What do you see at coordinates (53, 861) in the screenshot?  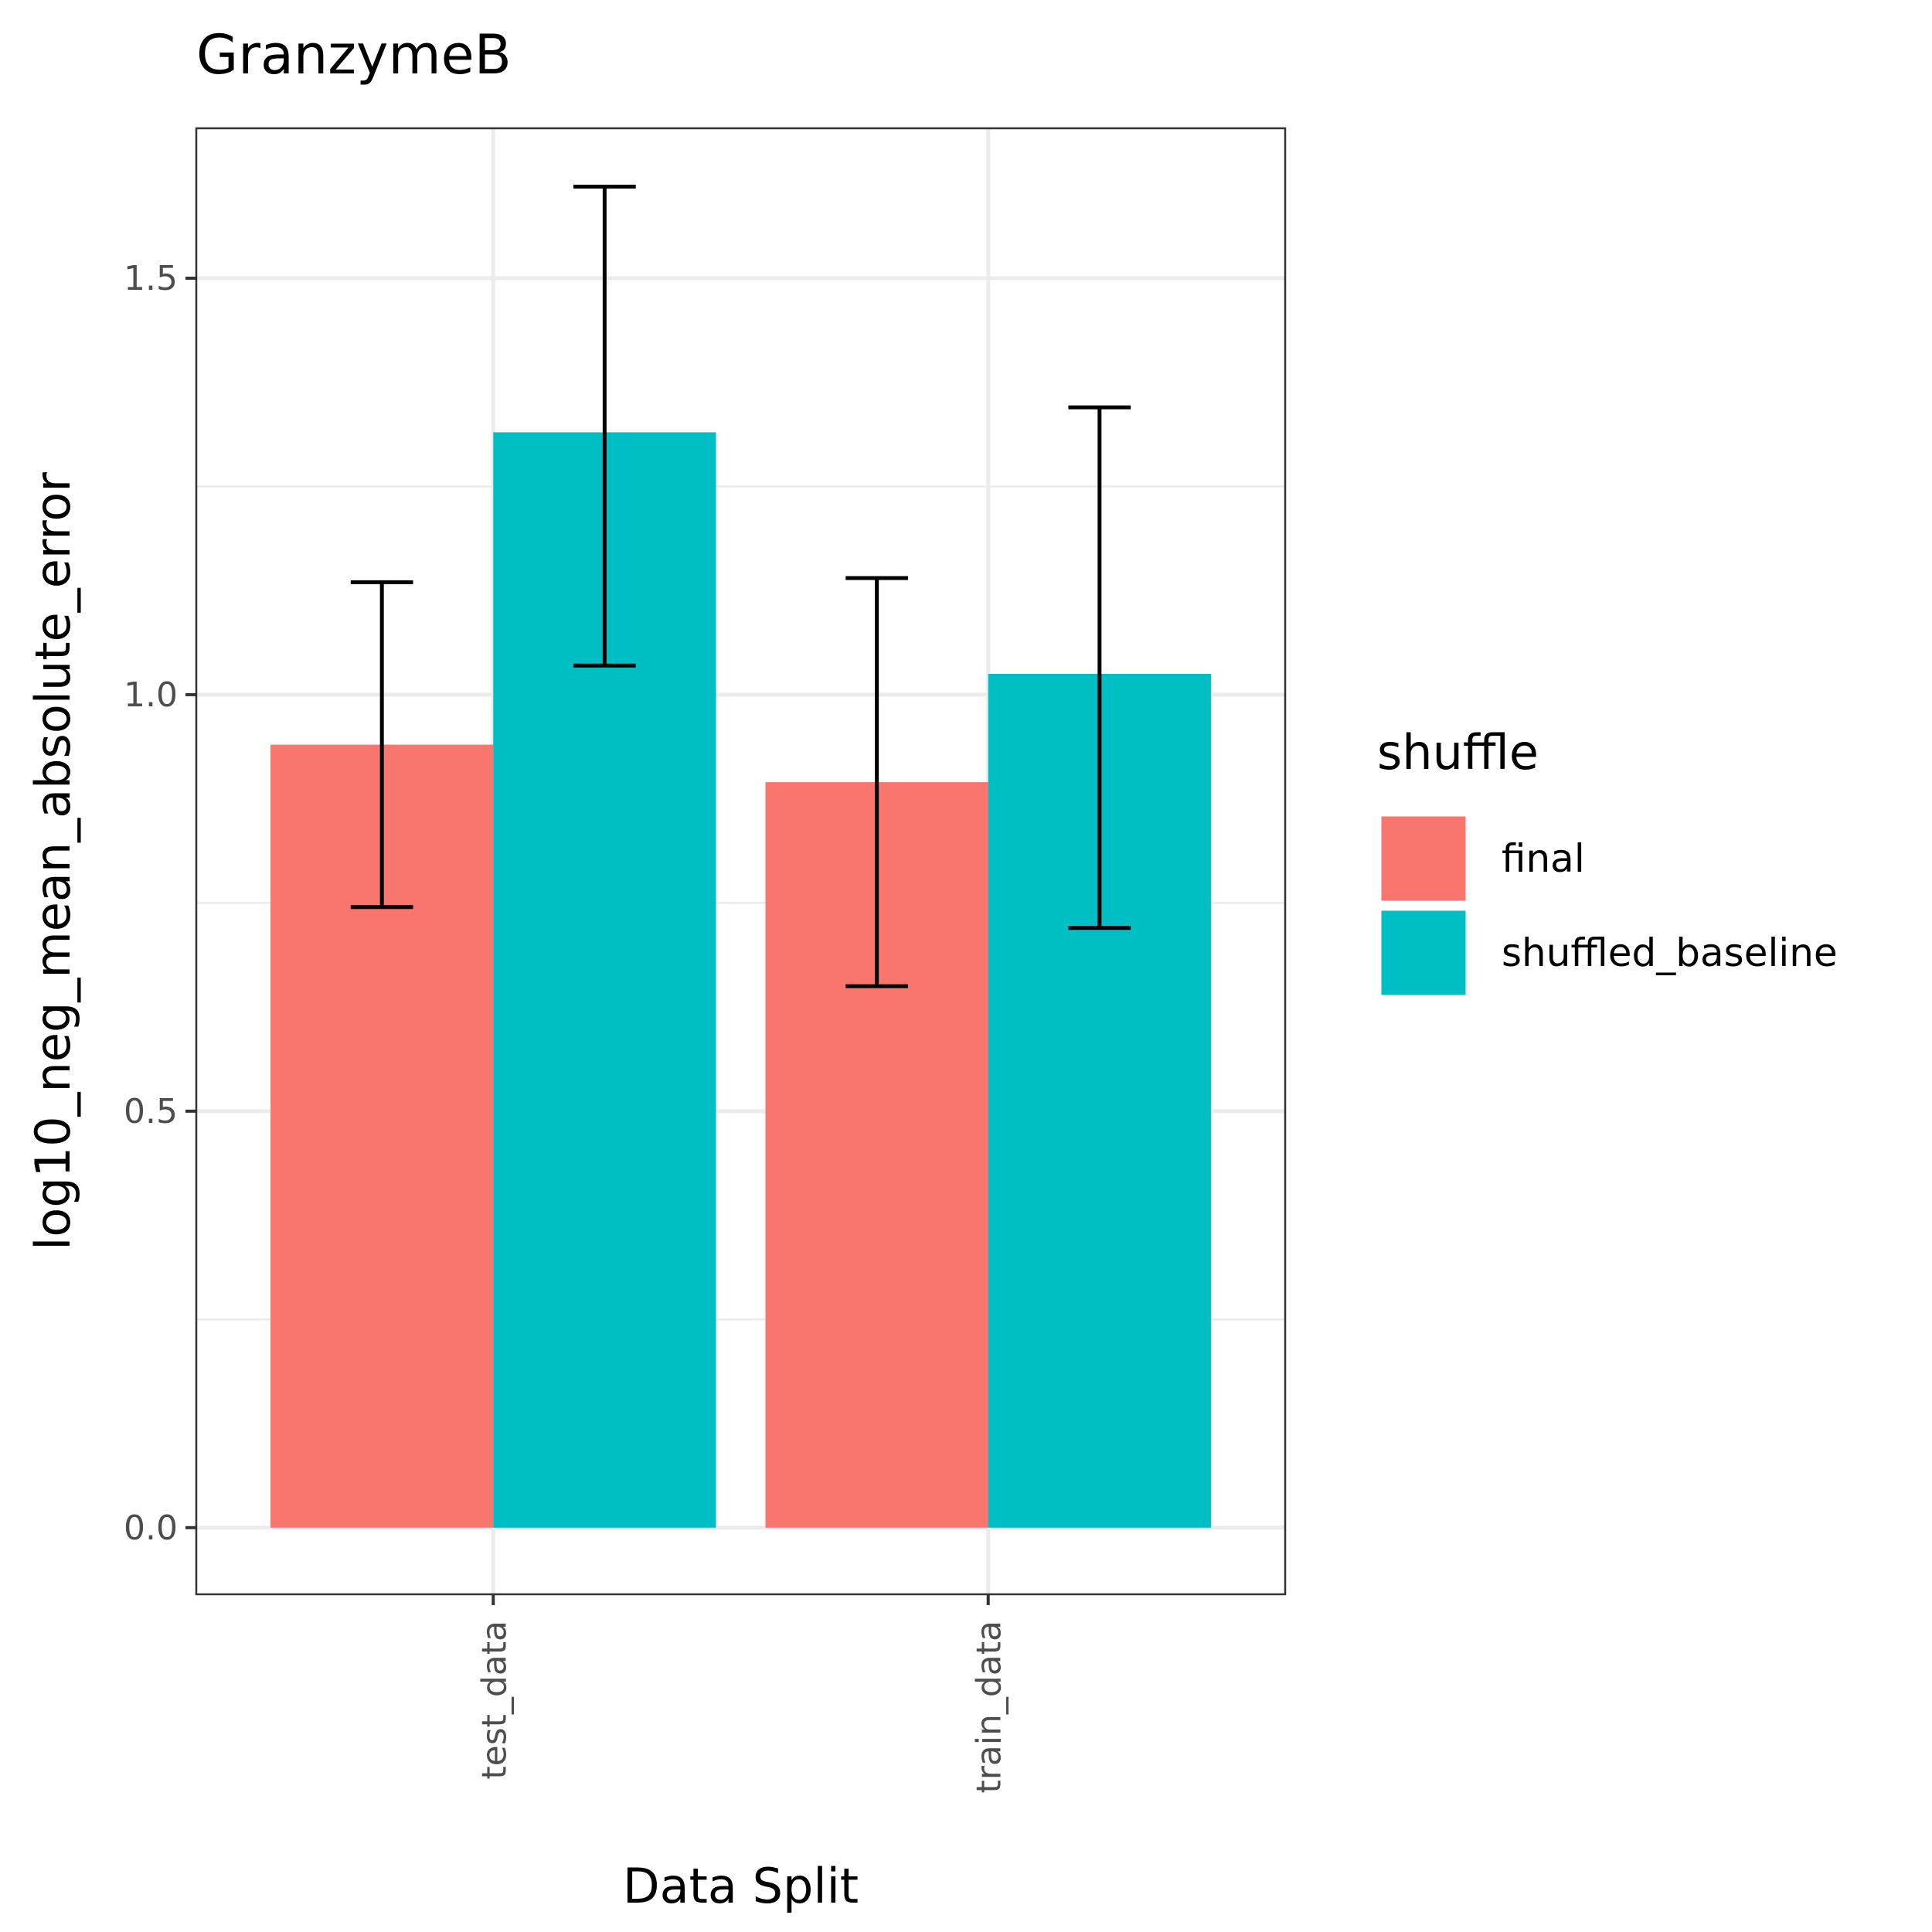 I see `y-axis-title: log10_neg_mean_absolute_error` at bounding box center [53, 861].